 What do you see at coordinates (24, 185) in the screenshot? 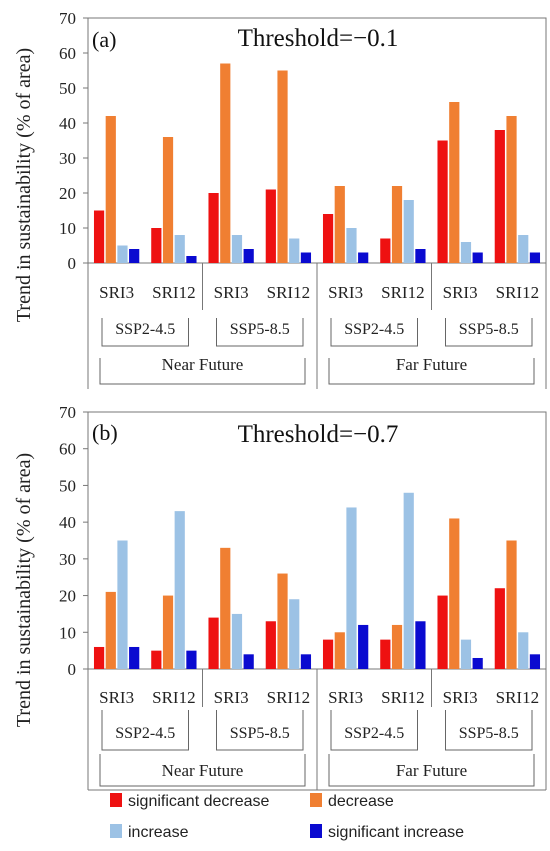
I see `y-axis-label-a: Trend in sustainability (% of area)` at bounding box center [24, 185].